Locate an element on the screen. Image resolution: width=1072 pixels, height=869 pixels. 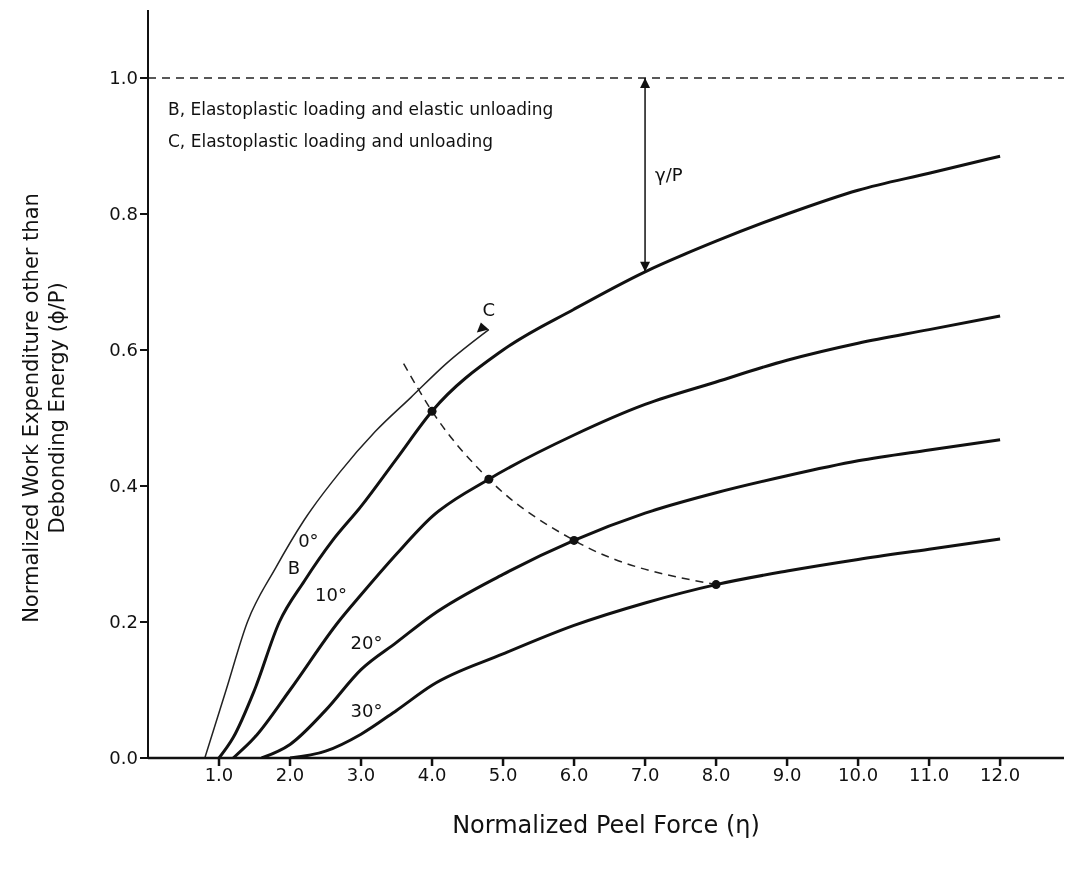
x-tick-label: 4.0 is located at coordinates (432, 774).